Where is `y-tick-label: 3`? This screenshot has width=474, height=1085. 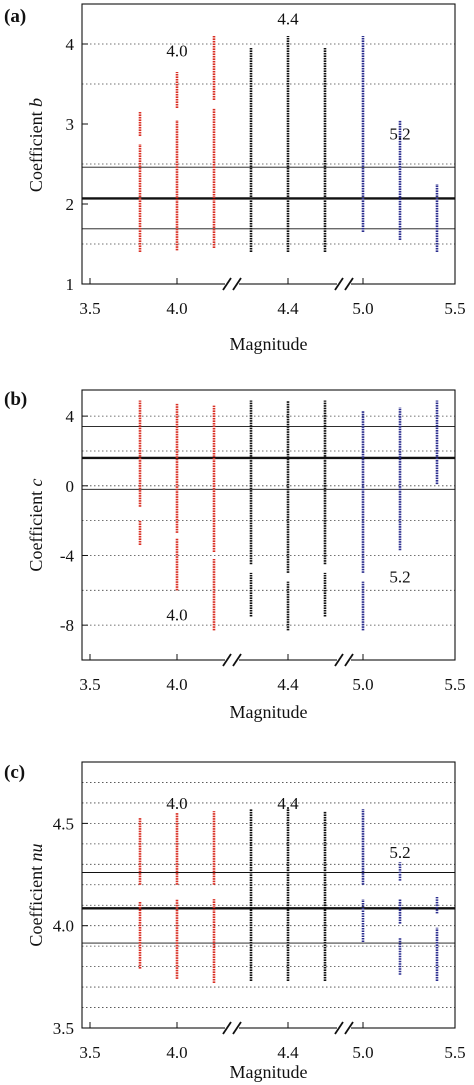 y-tick-label: 3 is located at coordinates (70, 124).